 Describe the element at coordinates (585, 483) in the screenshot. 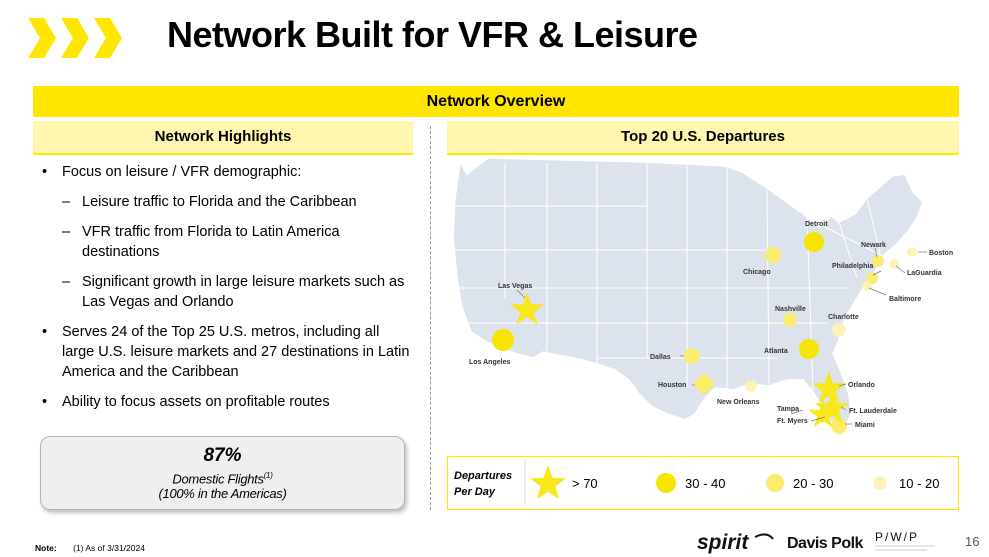

I see `legend-tier1-label: > 70` at that location.